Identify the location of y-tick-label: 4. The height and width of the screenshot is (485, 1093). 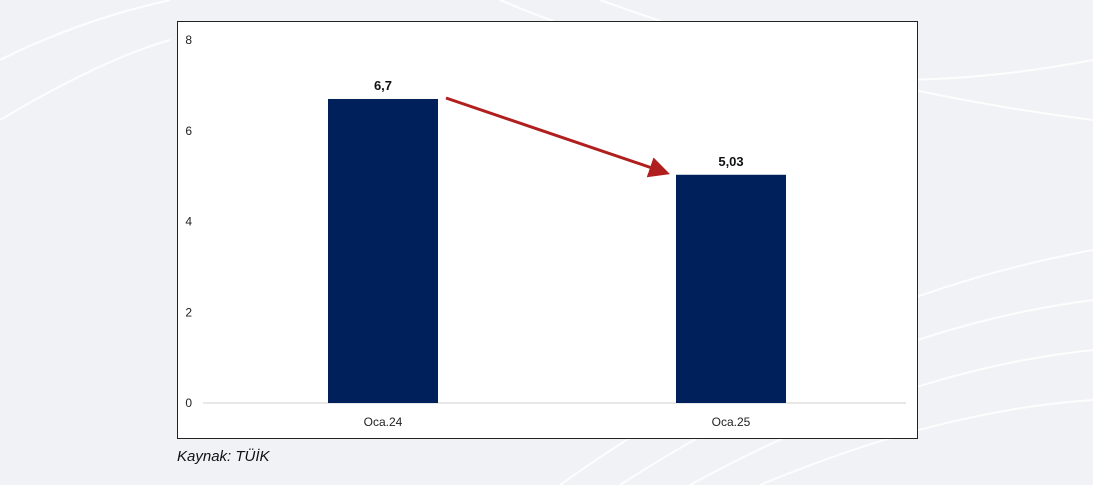
(188, 222).